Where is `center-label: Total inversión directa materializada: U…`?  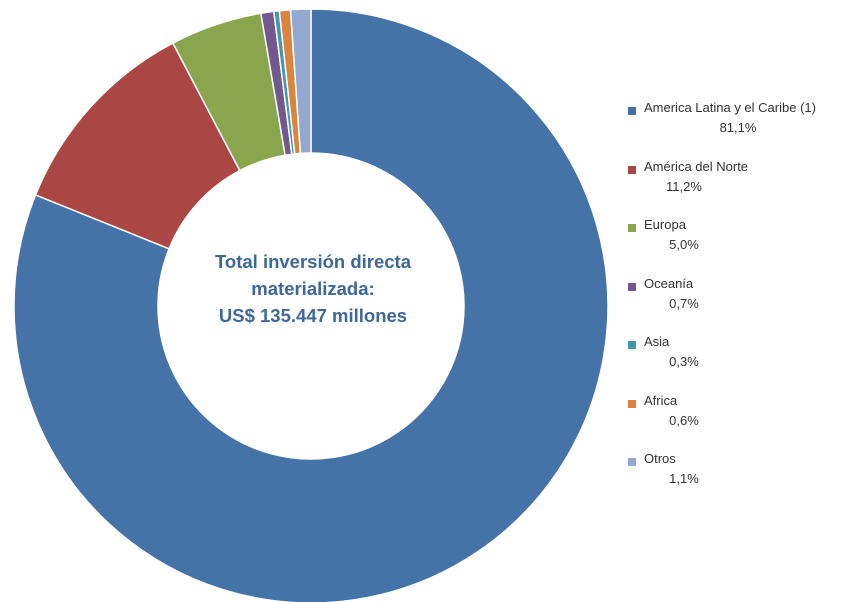 center-label: Total inversión directa materializada: U… is located at coordinates (313, 288).